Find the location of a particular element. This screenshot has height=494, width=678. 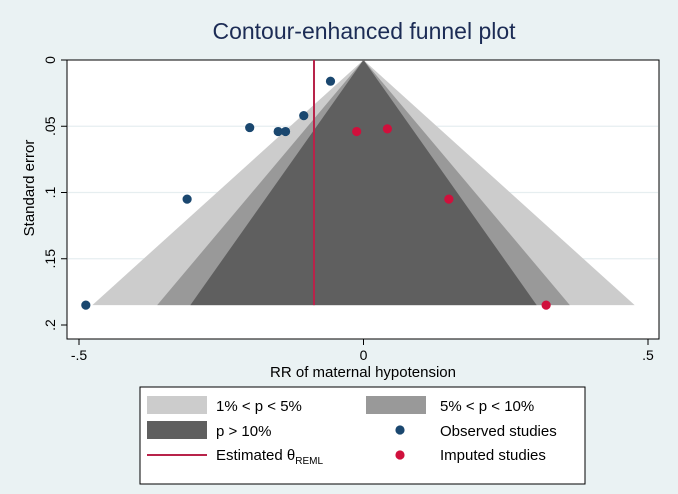

x-ticks: -.5 0 .5 is located at coordinates (362, 351).